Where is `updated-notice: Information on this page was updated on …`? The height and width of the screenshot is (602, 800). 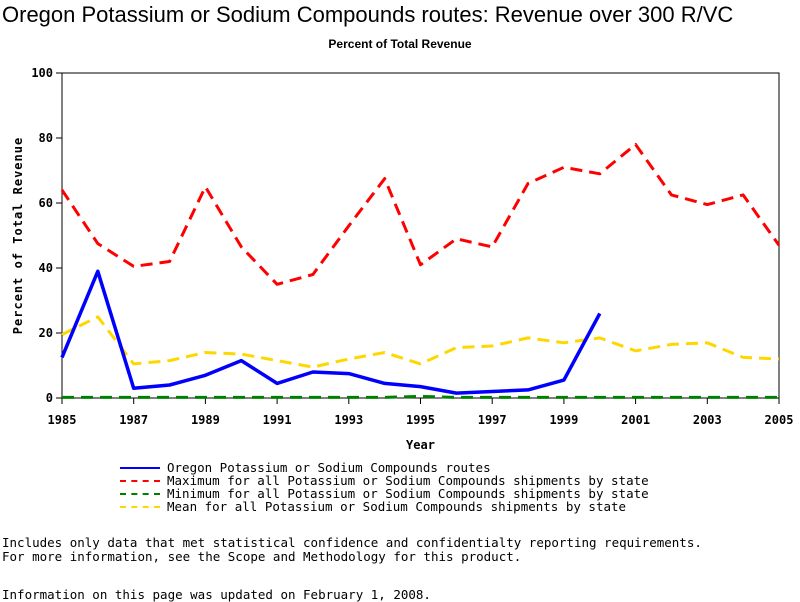
updated-notice: Information on this page was updated on … is located at coordinates (216, 594).